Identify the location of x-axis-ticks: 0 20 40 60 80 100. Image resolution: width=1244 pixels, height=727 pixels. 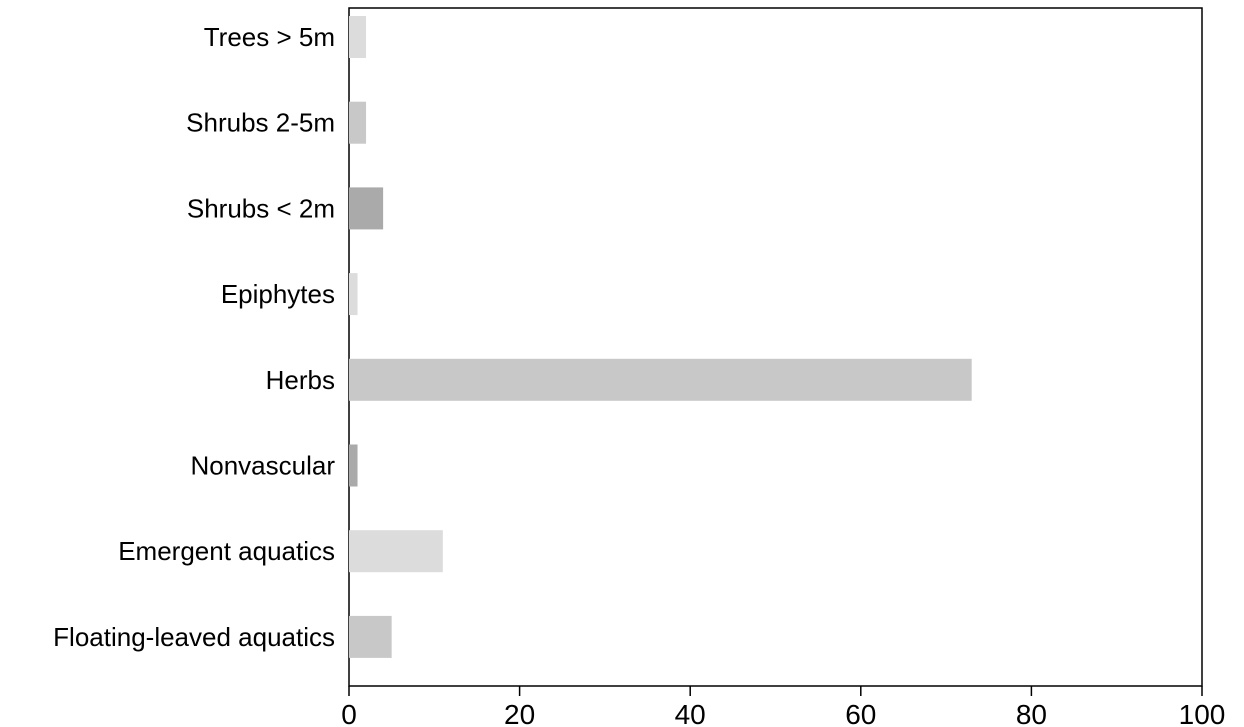
(783, 706).